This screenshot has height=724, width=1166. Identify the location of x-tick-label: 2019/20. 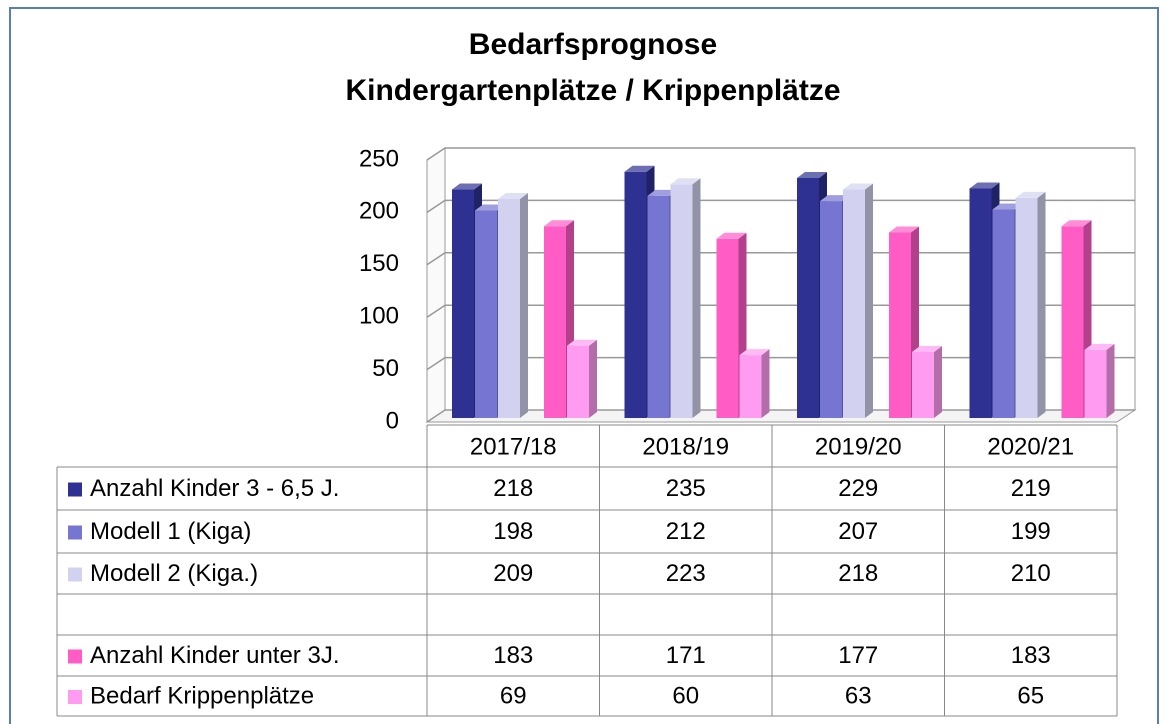
(858, 446).